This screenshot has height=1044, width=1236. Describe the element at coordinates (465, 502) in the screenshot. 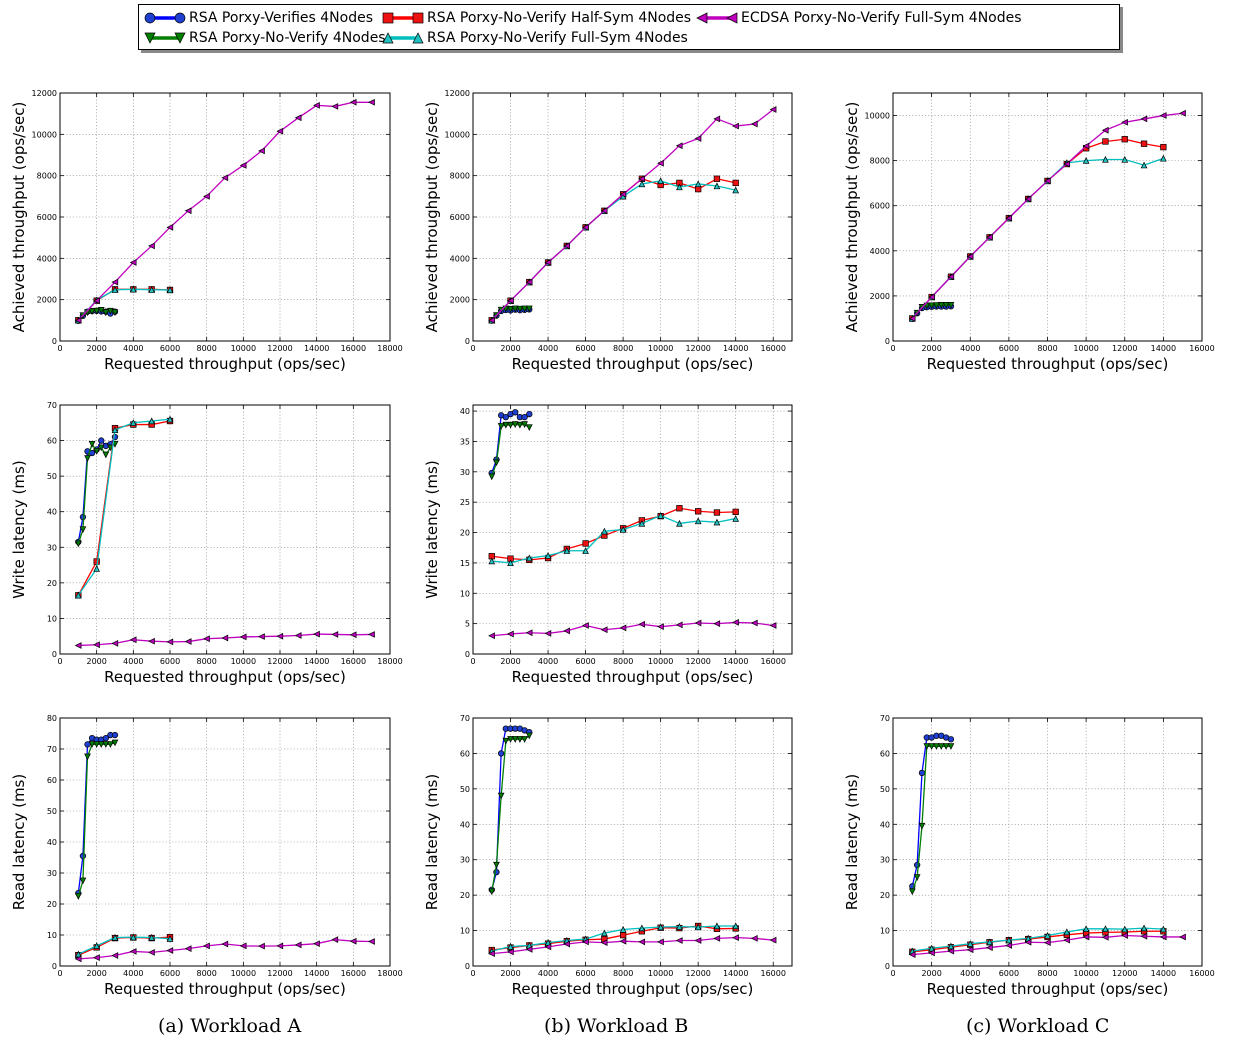

I see `y-tick-label: 25` at that location.